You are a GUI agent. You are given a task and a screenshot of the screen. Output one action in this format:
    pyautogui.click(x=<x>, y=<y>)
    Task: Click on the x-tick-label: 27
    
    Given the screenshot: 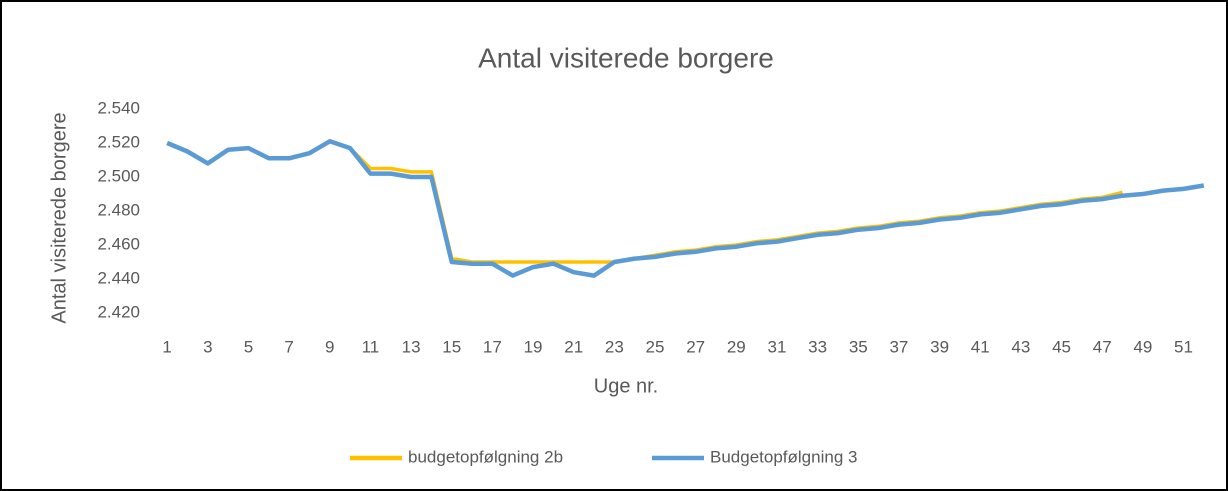 What is the action you would take?
    pyautogui.click(x=695, y=346)
    